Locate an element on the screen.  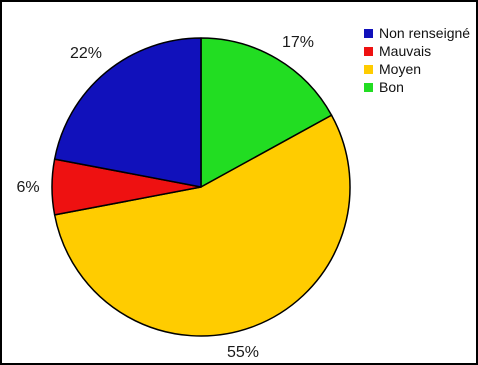
legend-label-bon: Bon is located at coordinates (391, 87).